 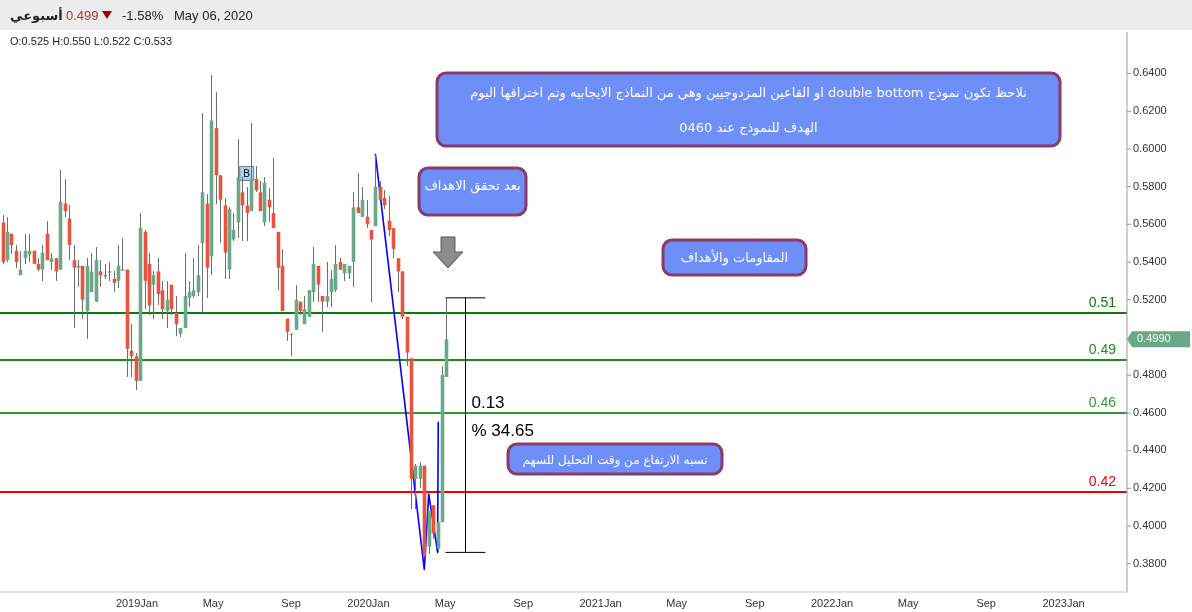 What do you see at coordinates (82, 15) in the screenshot?
I see `text: 0.499` at bounding box center [82, 15].